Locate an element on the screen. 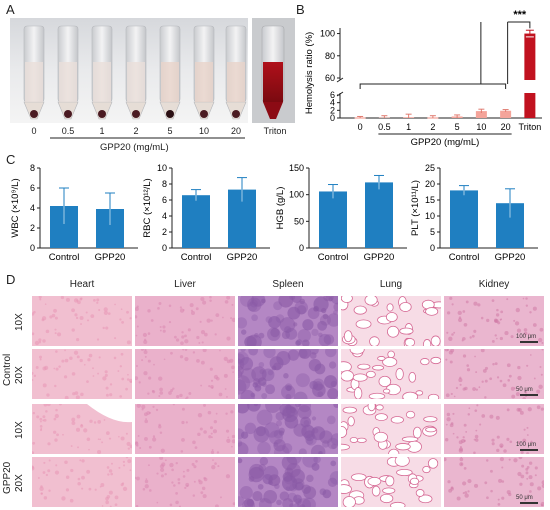  x-tick-label: 2 is located at coordinates (432, 127).